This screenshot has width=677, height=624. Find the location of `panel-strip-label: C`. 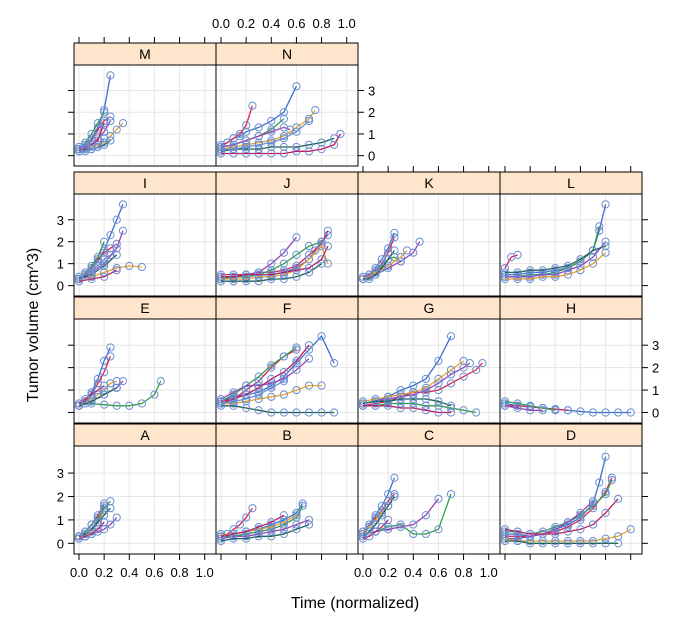

panel-strip-label: C is located at coordinates (429, 435).